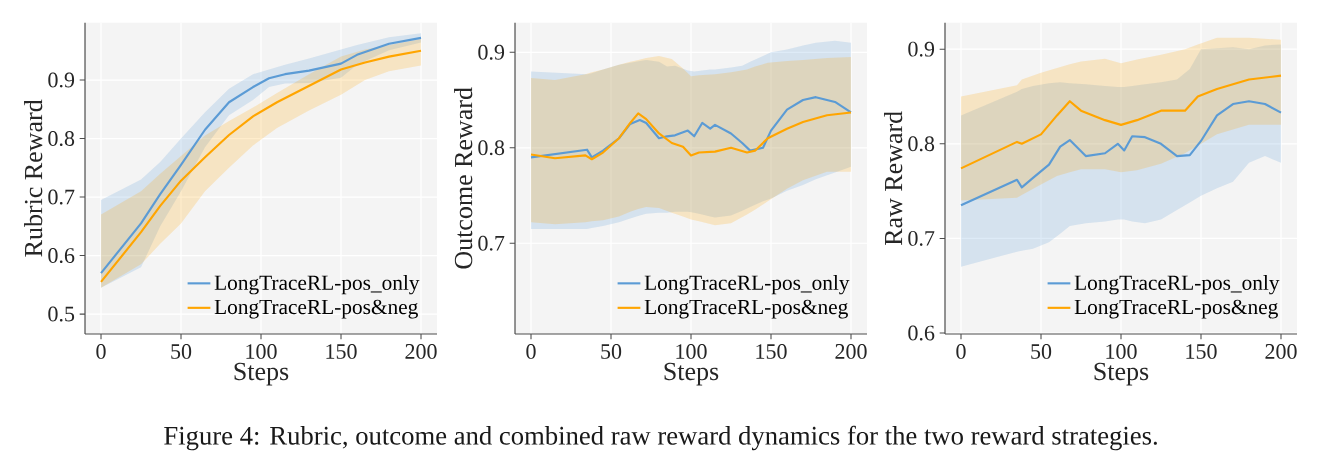  Describe the element at coordinates (33, 178) in the screenshot. I see `y-axis-title: Rubric Reward` at that location.